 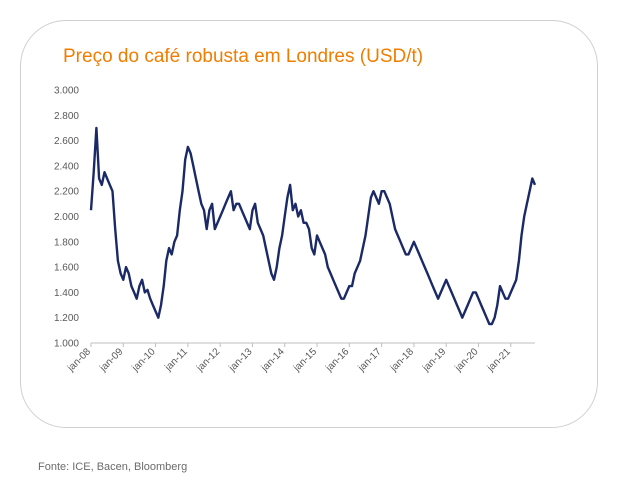 I want to click on y-tick-label: 2.800, so click(x=66, y=116).